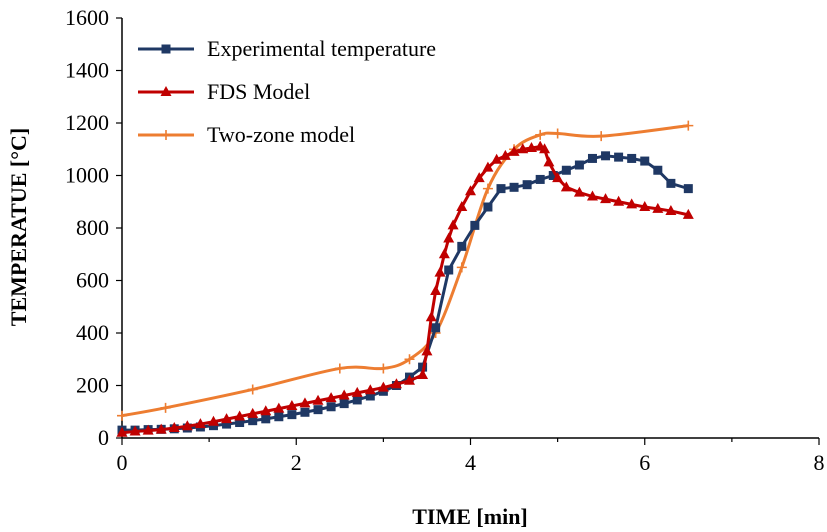 This screenshot has width=827, height=532. I want to click on legend-label: Two-zone model, so click(281, 134).